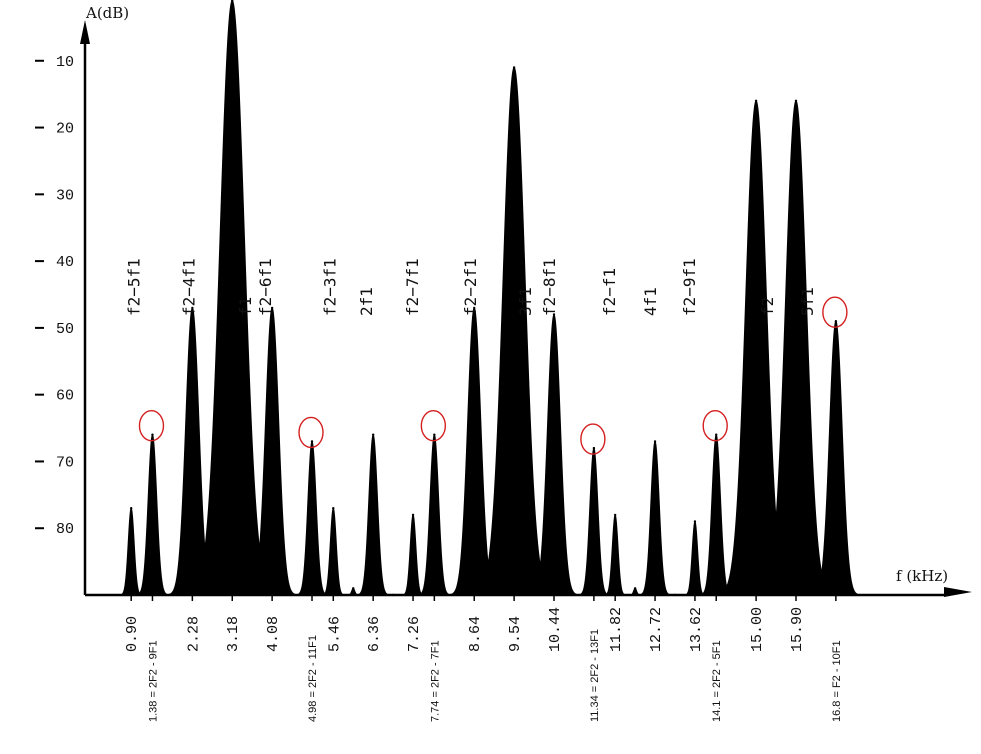 The width and height of the screenshot is (981, 754). I want to click on y-axis-arrow-icon, so click(85, 32).